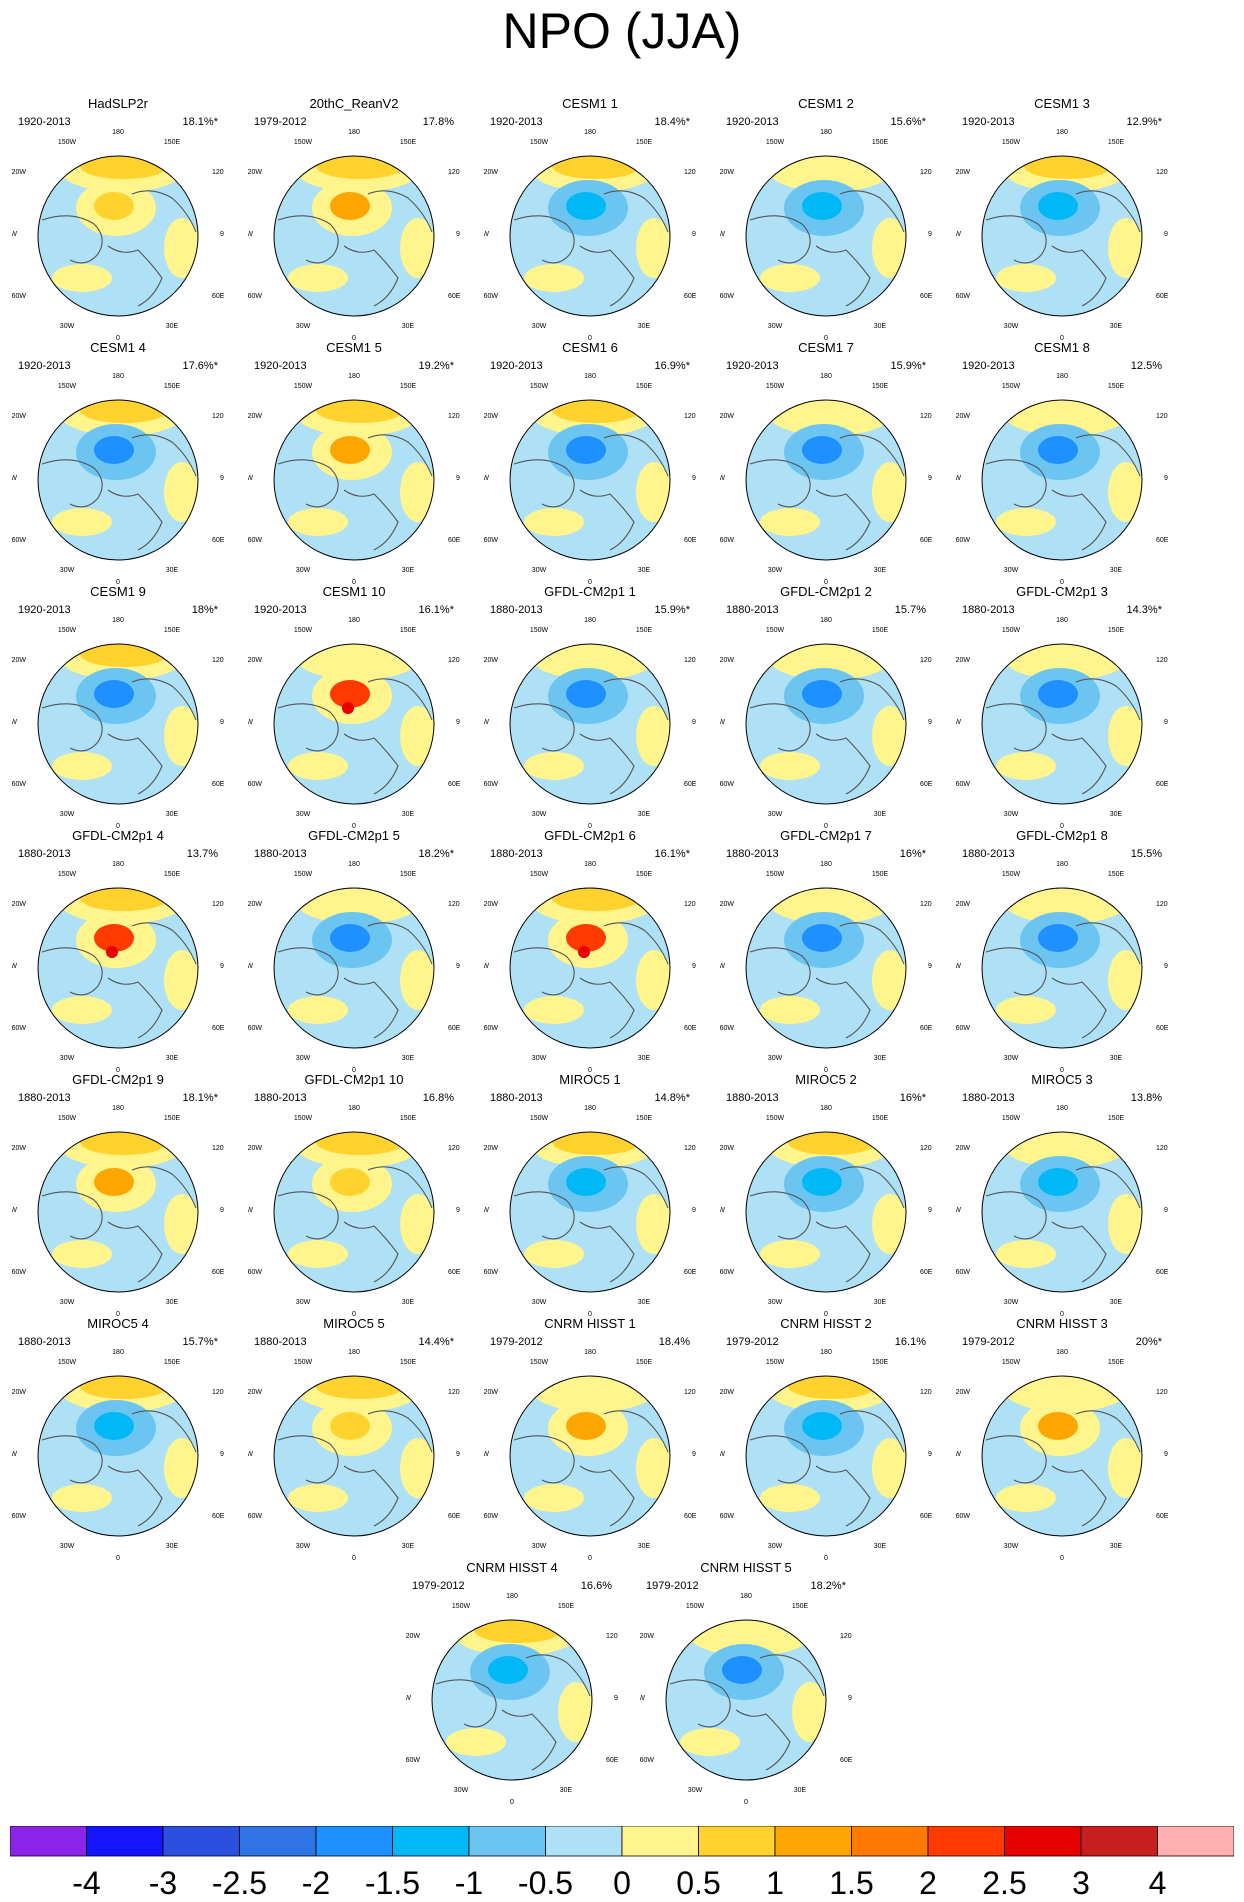  Describe the element at coordinates (438, 1586) in the screenshot. I see `panel-years: 1979-2012` at that location.